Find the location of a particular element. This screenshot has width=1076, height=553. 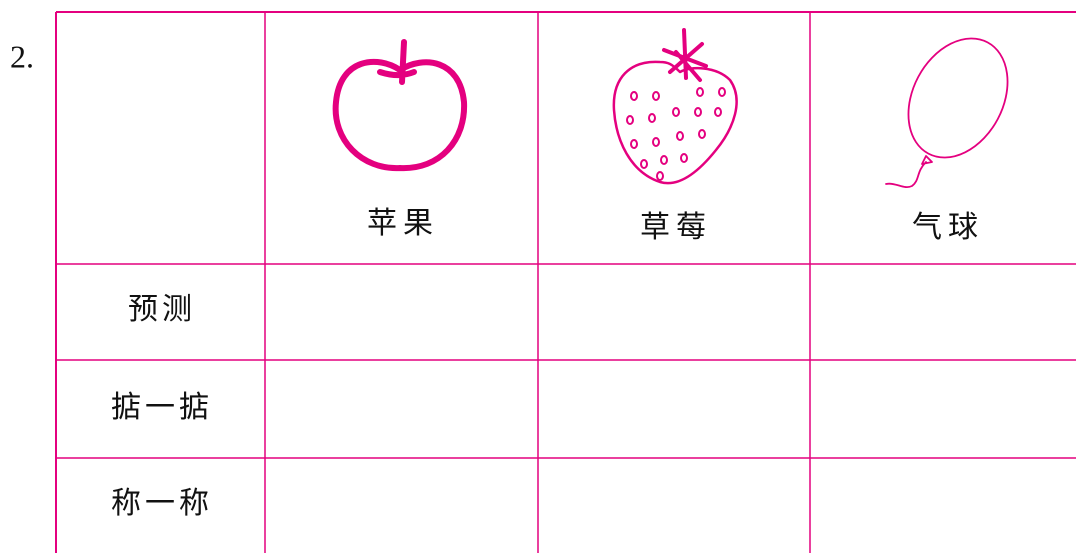

column-header: 草莓 is located at coordinates (676, 227).